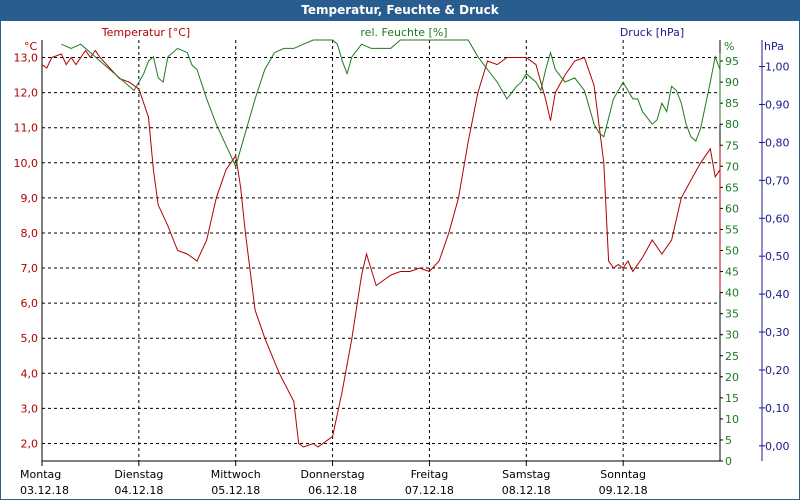  Describe the element at coordinates (235, 490) in the screenshot. I see `day-date-label: 05.12.18` at that location.